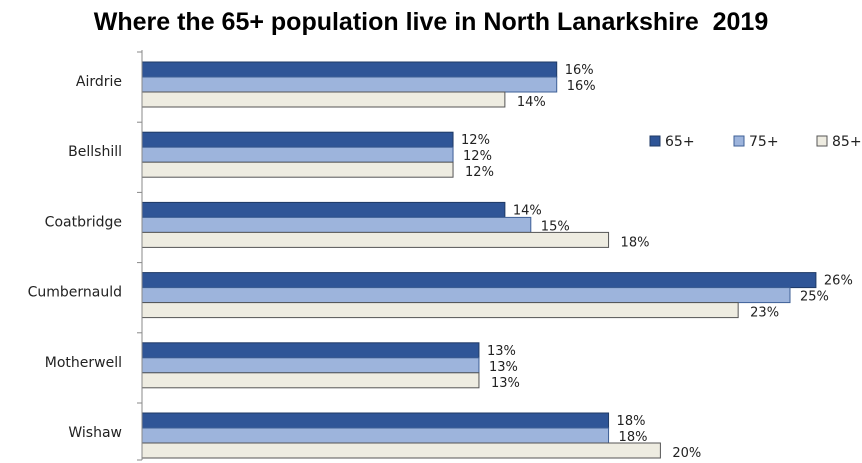 The image size is (862, 463). Describe the element at coordinates (95, 152) in the screenshot. I see `category-label-bellshill: Bellshill` at that location.